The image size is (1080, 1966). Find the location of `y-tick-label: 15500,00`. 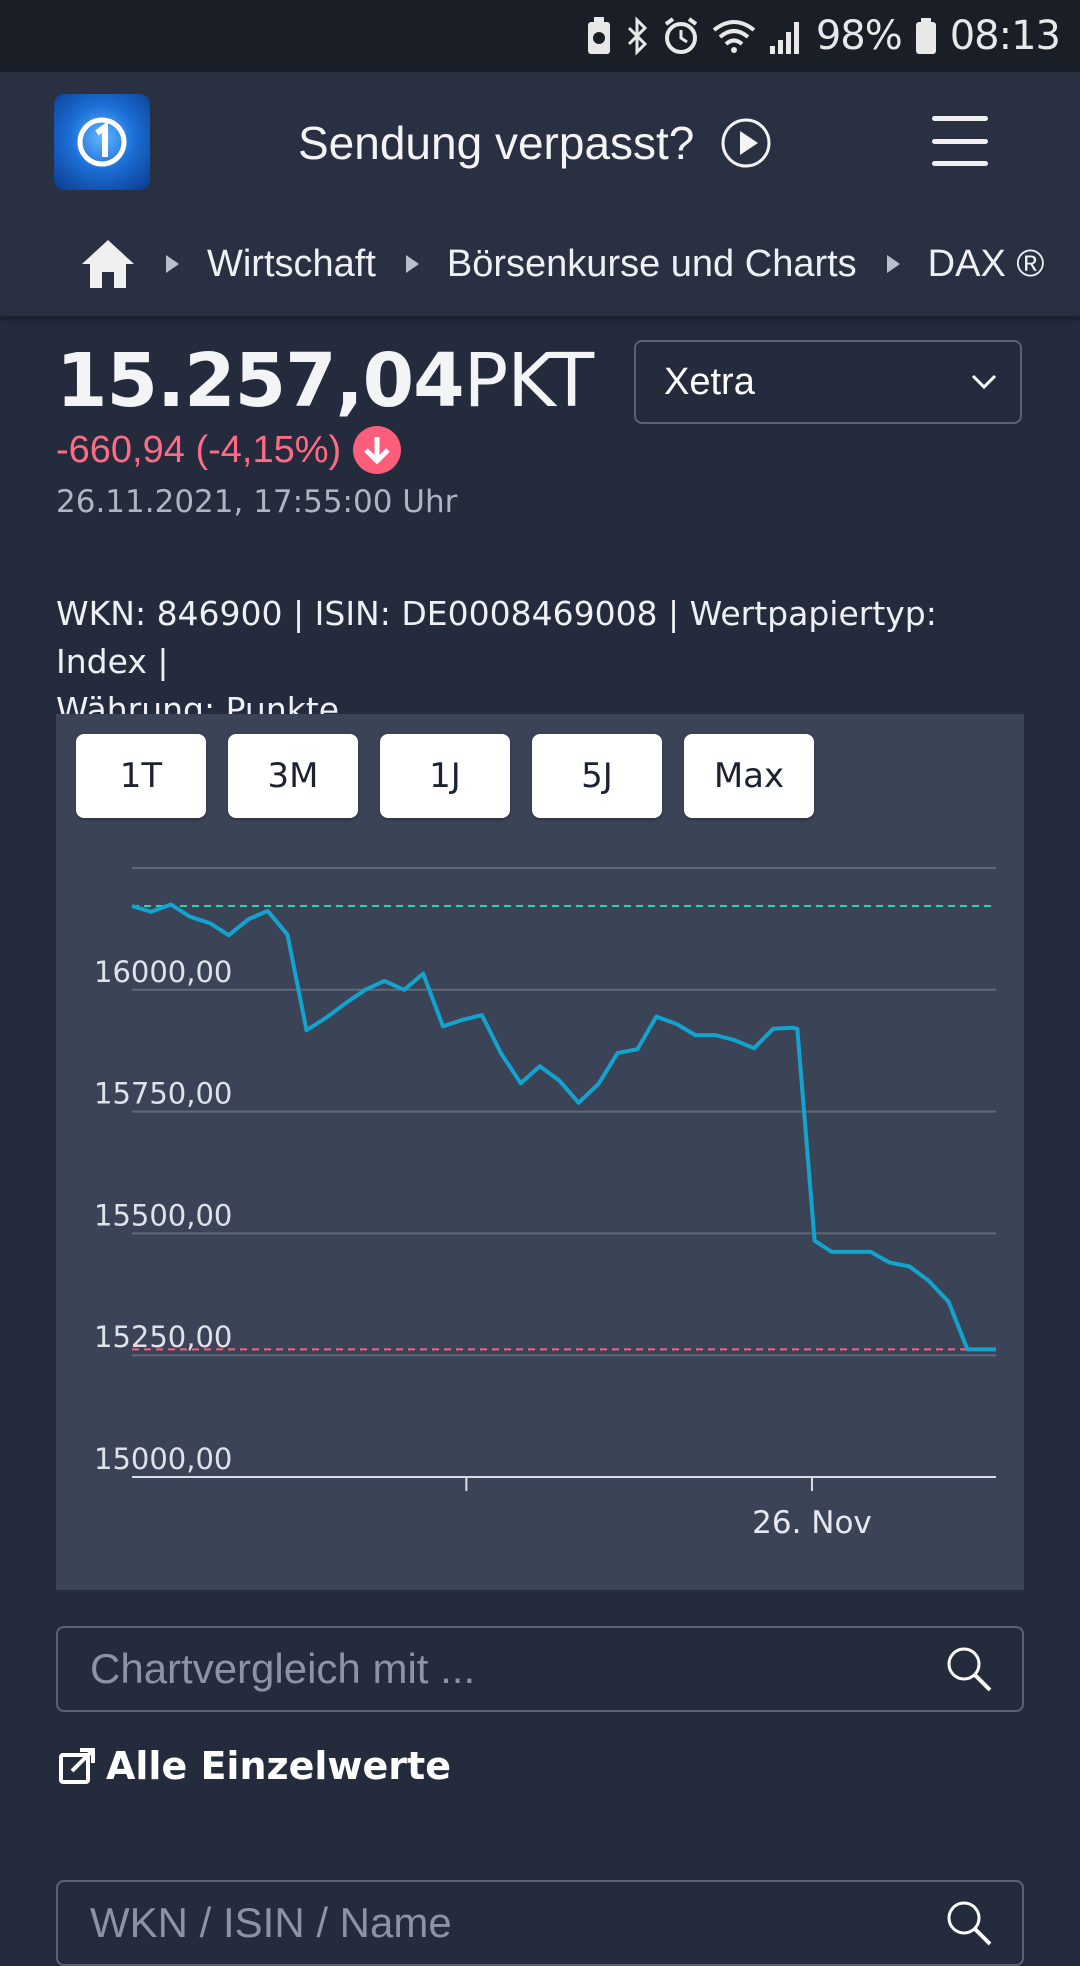

y-tick-label: 15500,00 is located at coordinates (163, 1215).